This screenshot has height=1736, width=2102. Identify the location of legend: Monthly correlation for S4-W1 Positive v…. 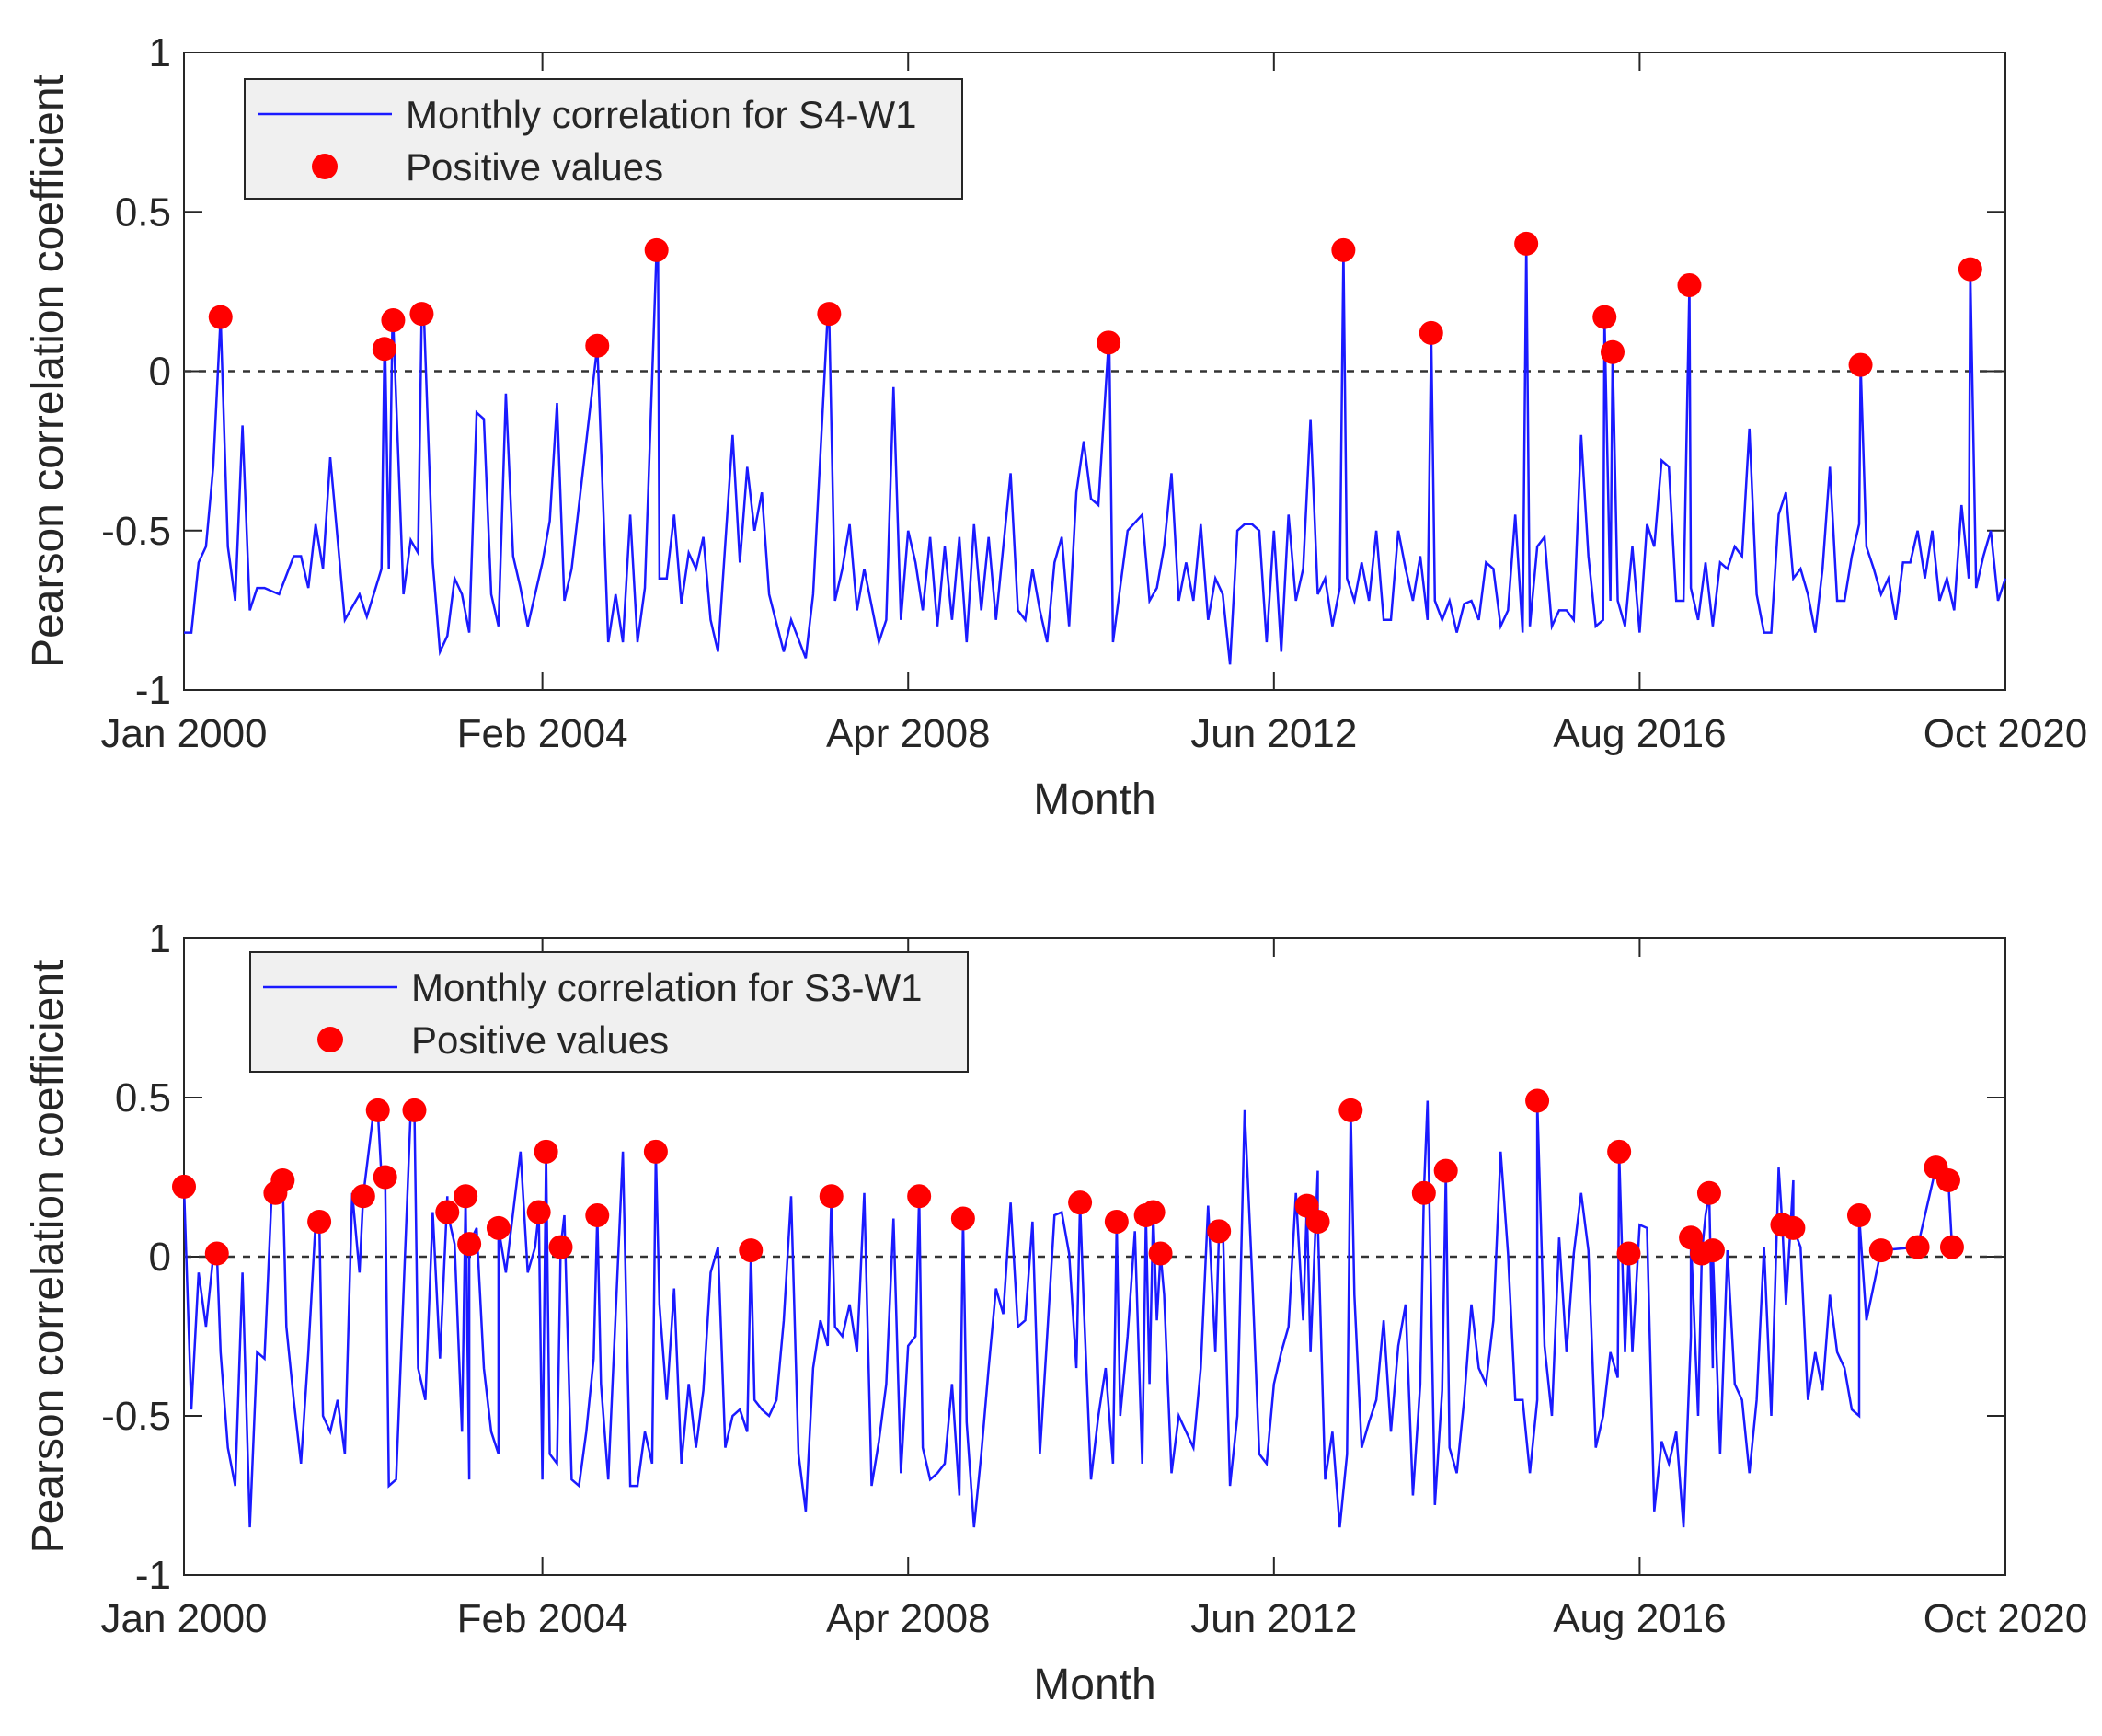
(603, 139).